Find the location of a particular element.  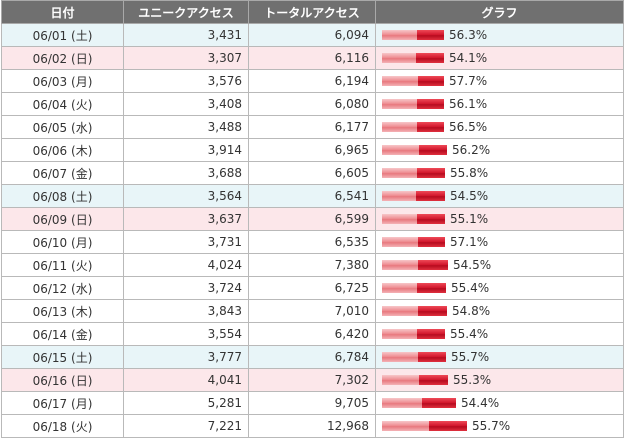

date-cell: 06/01 (土) is located at coordinates (62, 35).